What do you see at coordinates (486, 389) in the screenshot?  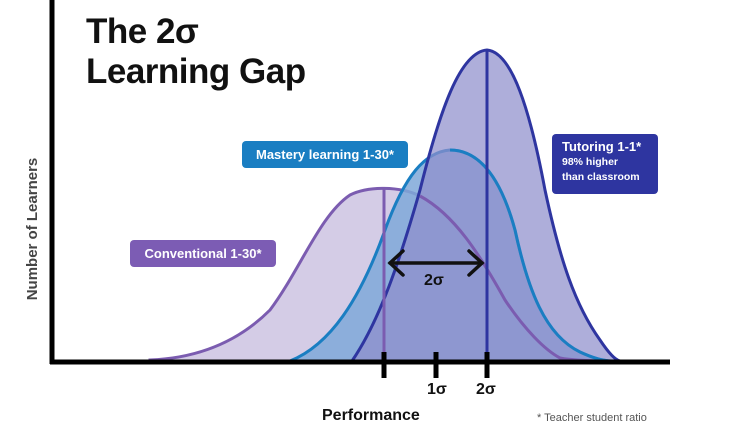 I see `tick-label-2sigma: 2σ` at bounding box center [486, 389].